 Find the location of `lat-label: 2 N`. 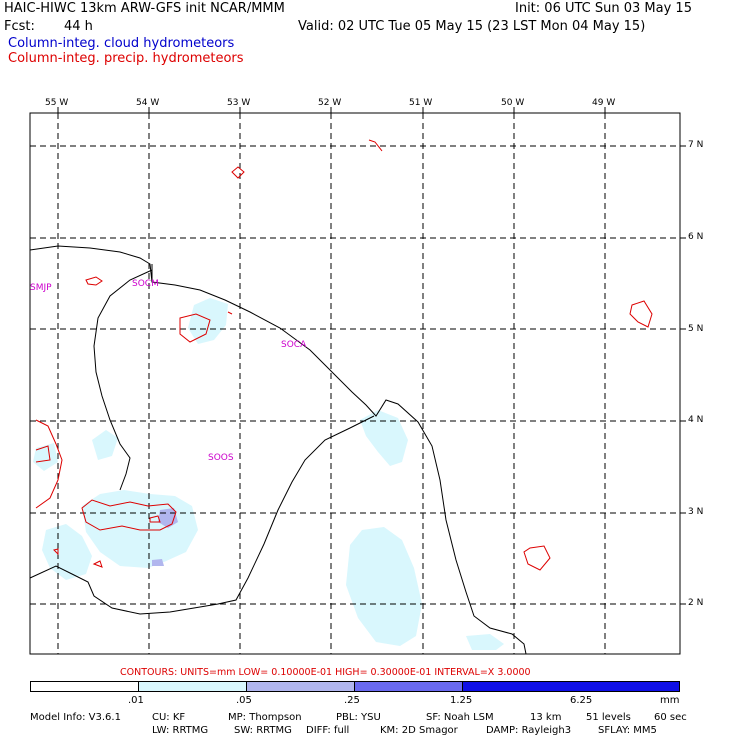

lat-label: 2 N is located at coordinates (696, 603).